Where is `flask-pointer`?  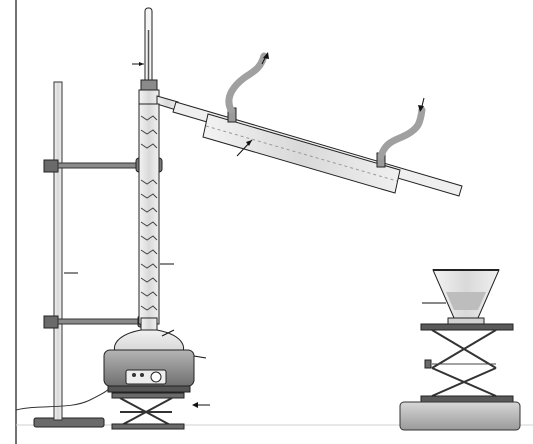
flask-pointer is located at coordinates (168, 333).